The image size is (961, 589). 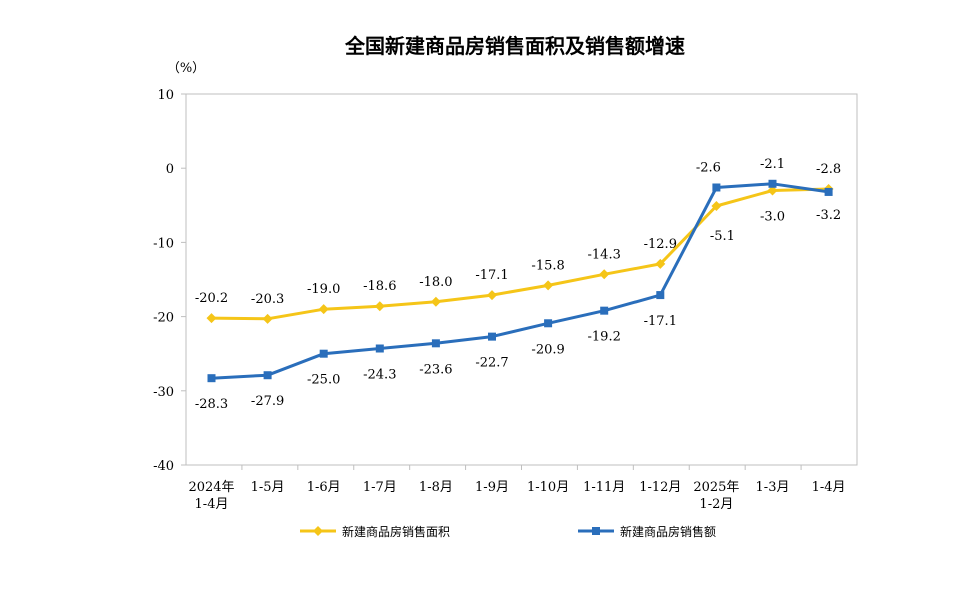 I want to click on y-tick-label: -10, so click(x=163, y=243).